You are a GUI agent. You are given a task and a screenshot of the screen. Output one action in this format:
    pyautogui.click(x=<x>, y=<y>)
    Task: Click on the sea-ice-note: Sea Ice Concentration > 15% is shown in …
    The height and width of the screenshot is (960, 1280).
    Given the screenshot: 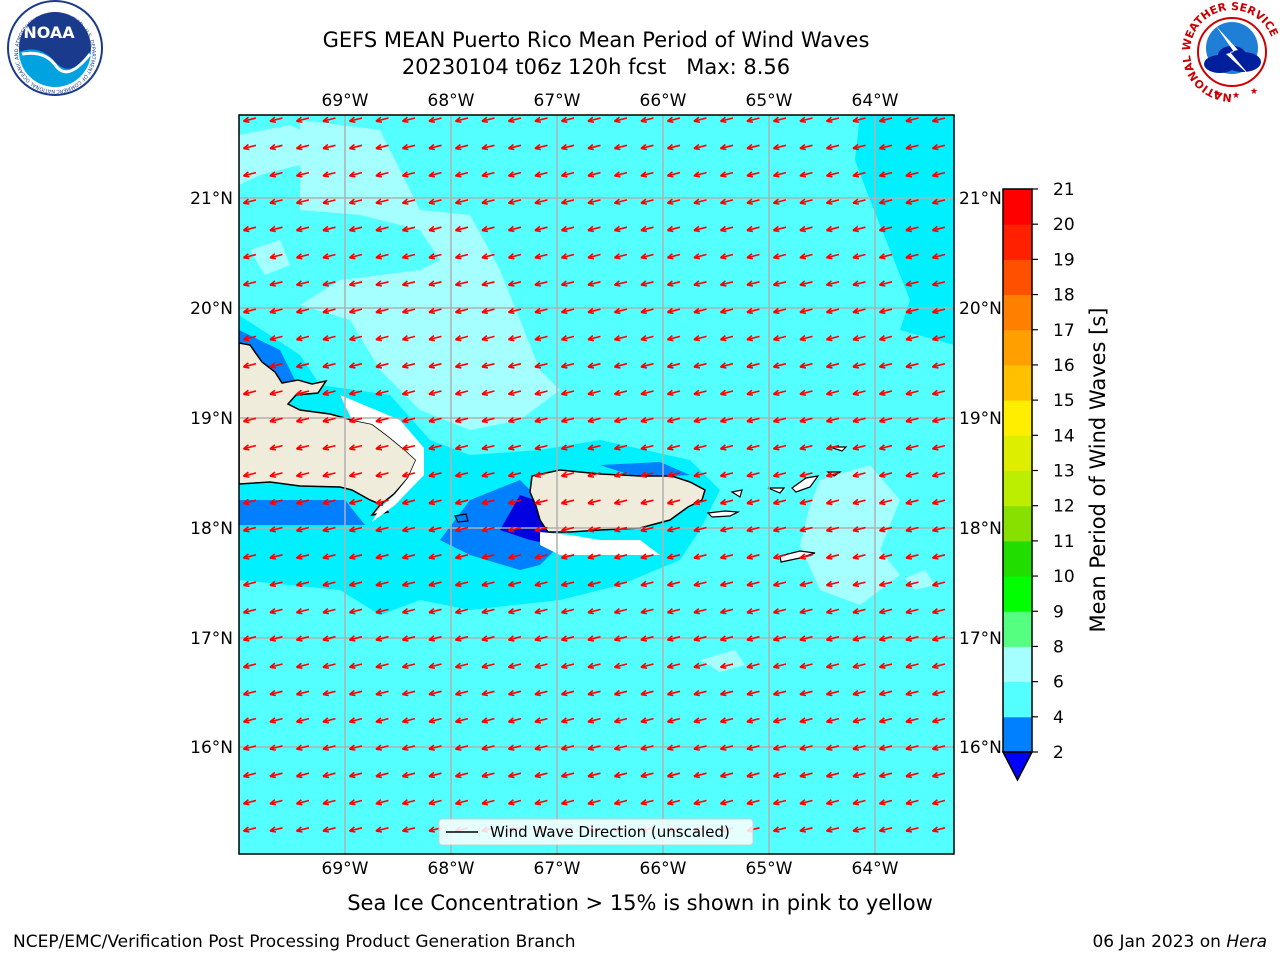 What is the action you would take?
    pyautogui.click(x=640, y=903)
    